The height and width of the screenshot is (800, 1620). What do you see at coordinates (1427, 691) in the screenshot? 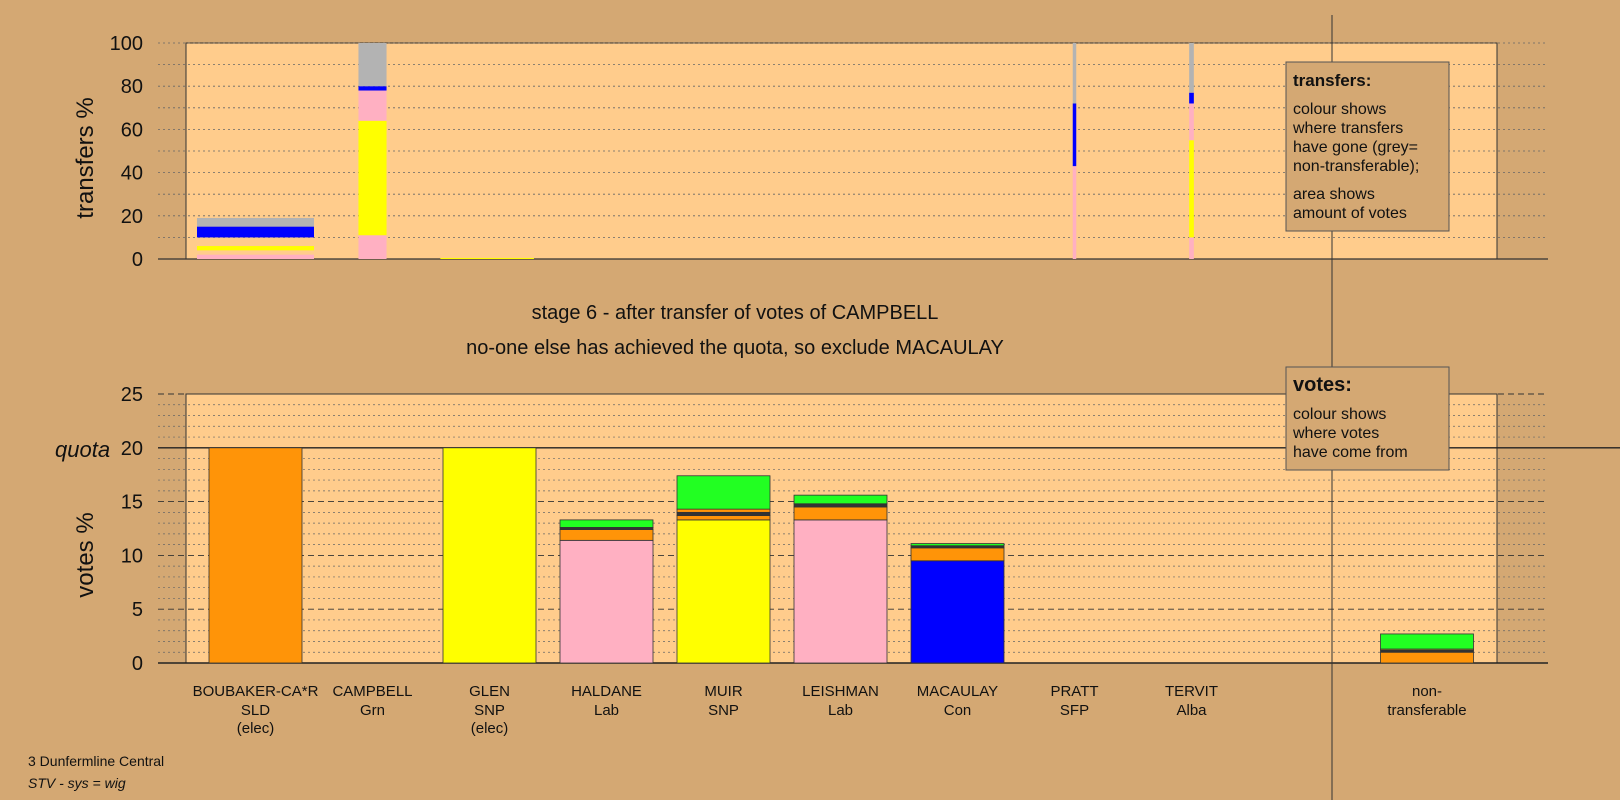
I see `nontransferable-label: non-` at bounding box center [1427, 691].